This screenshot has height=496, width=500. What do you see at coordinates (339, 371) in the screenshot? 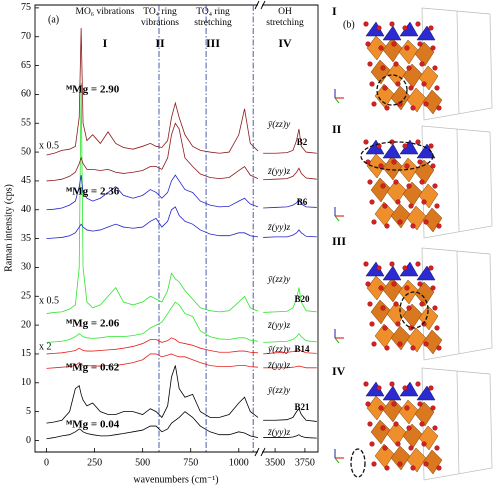
I see `view-label: IV` at bounding box center [339, 371].